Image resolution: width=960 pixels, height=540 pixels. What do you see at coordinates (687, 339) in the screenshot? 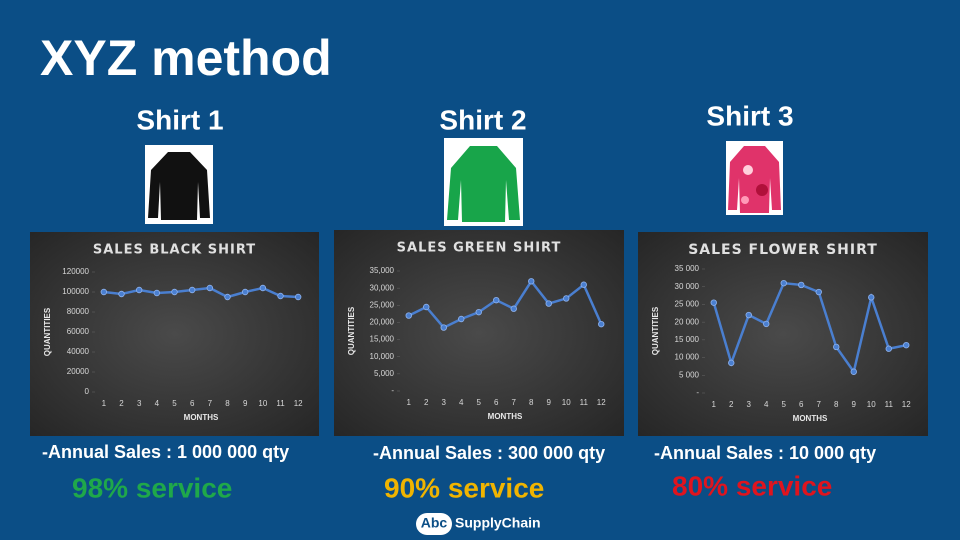
I see `y-tick-label: 15 000` at bounding box center [687, 339].